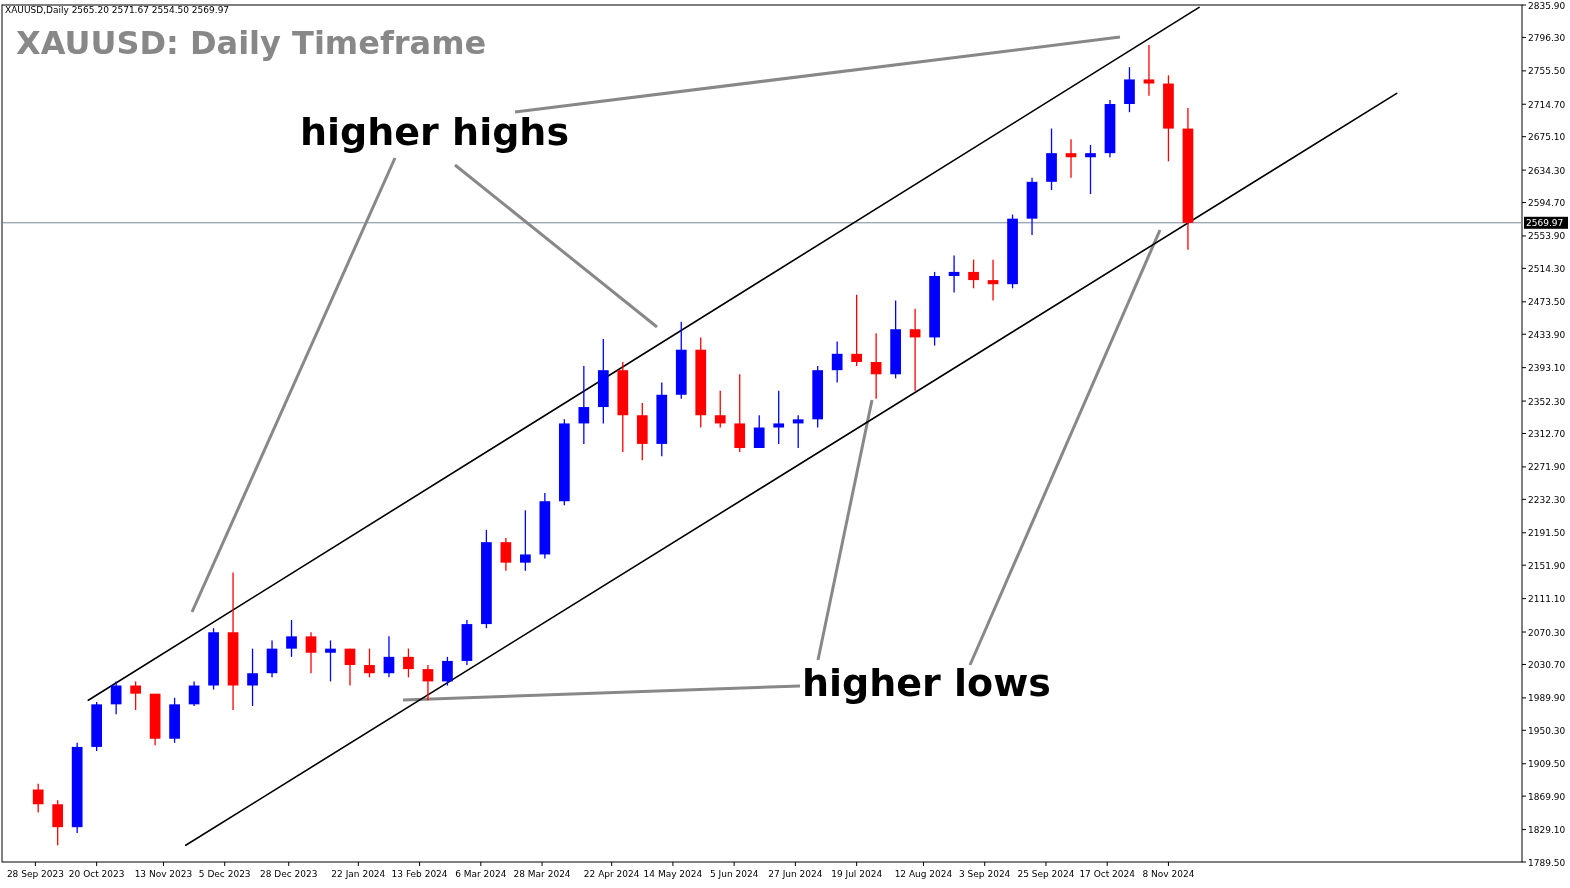  Describe the element at coordinates (673, 874) in the screenshot. I see `x-tick-label: 14 May 2024` at that location.